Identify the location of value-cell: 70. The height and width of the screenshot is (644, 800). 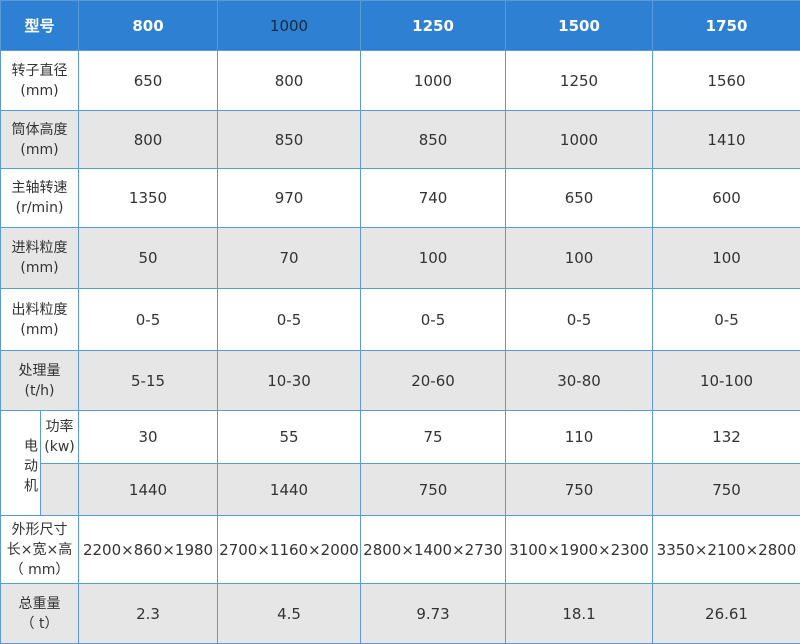
(289, 258).